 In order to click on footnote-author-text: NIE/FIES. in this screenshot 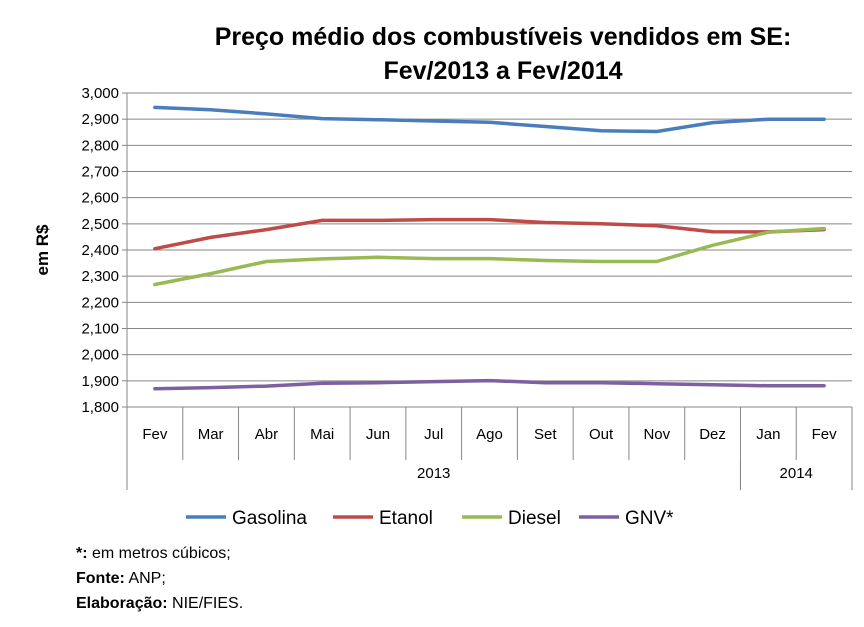, I will do `click(205, 603)`.